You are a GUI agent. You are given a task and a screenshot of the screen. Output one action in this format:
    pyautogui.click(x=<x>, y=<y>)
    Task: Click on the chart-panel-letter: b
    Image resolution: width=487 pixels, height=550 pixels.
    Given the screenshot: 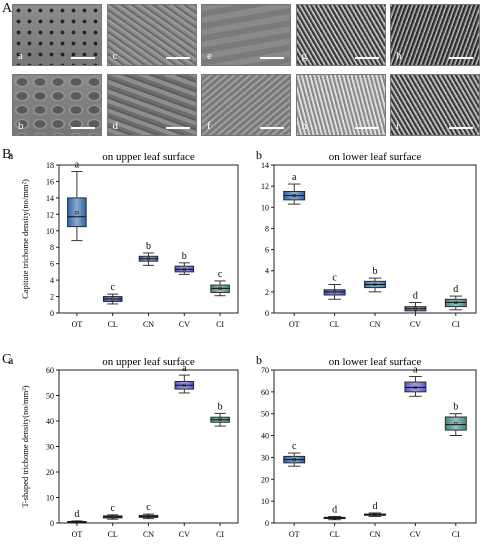 What is the action you would take?
    pyautogui.click(x=259, y=360)
    